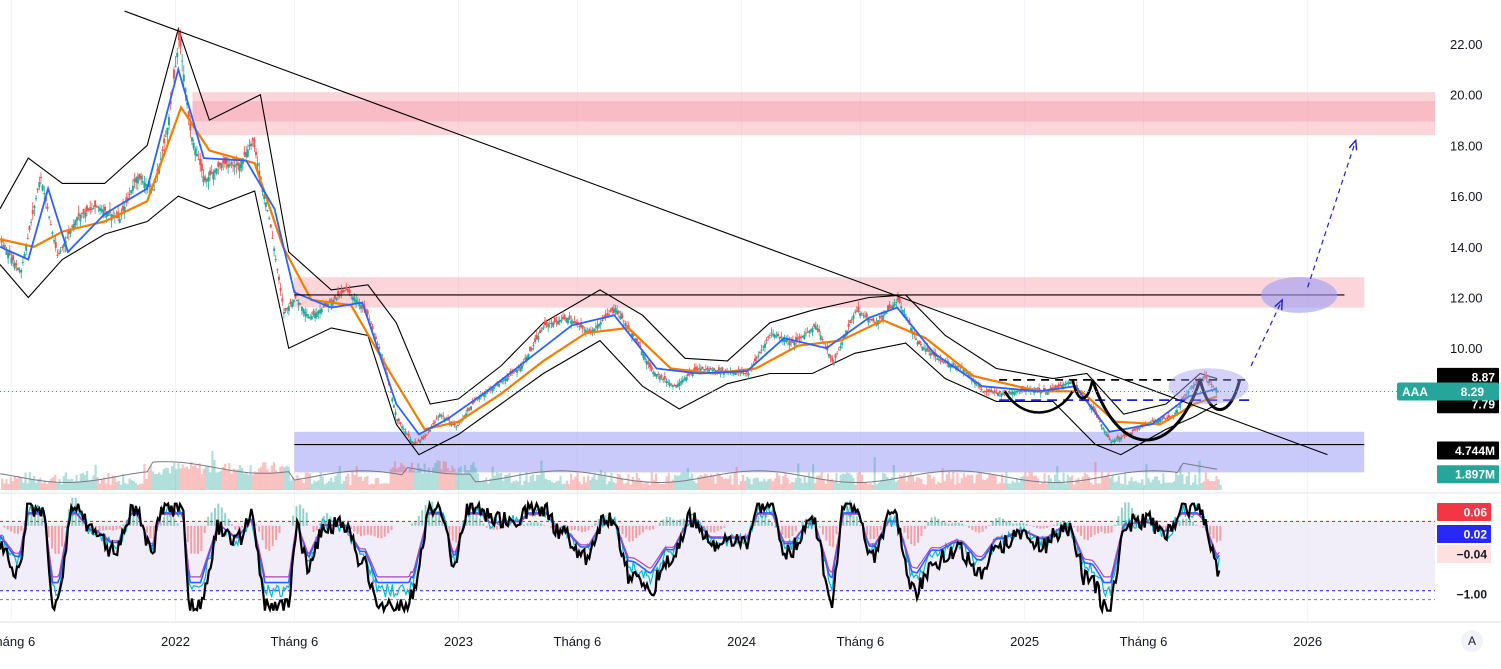 This screenshot has width=1501, height=669. I want to click on price-tick-label: 14.00, so click(1466, 247).